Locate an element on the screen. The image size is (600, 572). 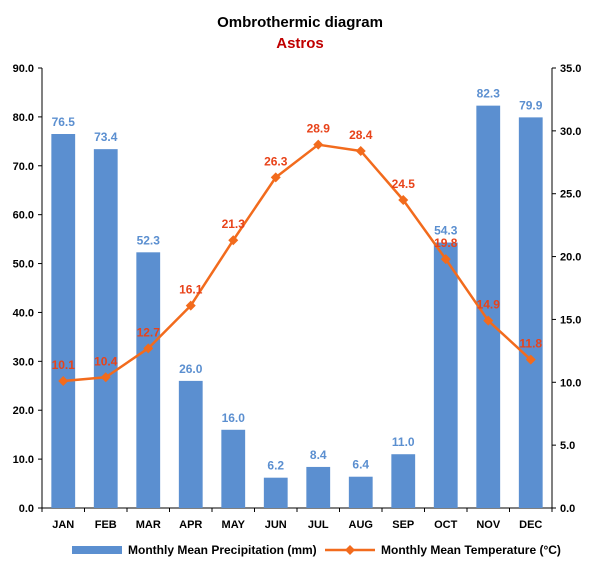
right-tick-label: 35.0 is located at coordinates (570, 69).